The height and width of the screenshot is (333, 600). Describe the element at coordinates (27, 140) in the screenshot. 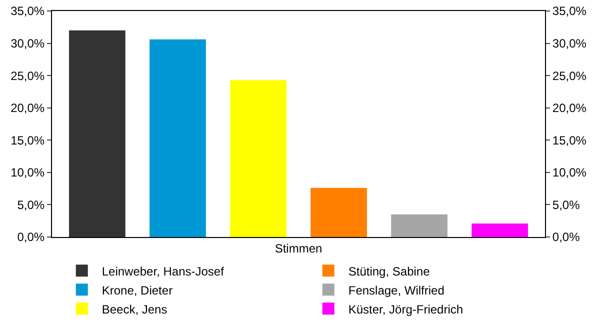

I see `y-tick-label: 15,0%` at that location.